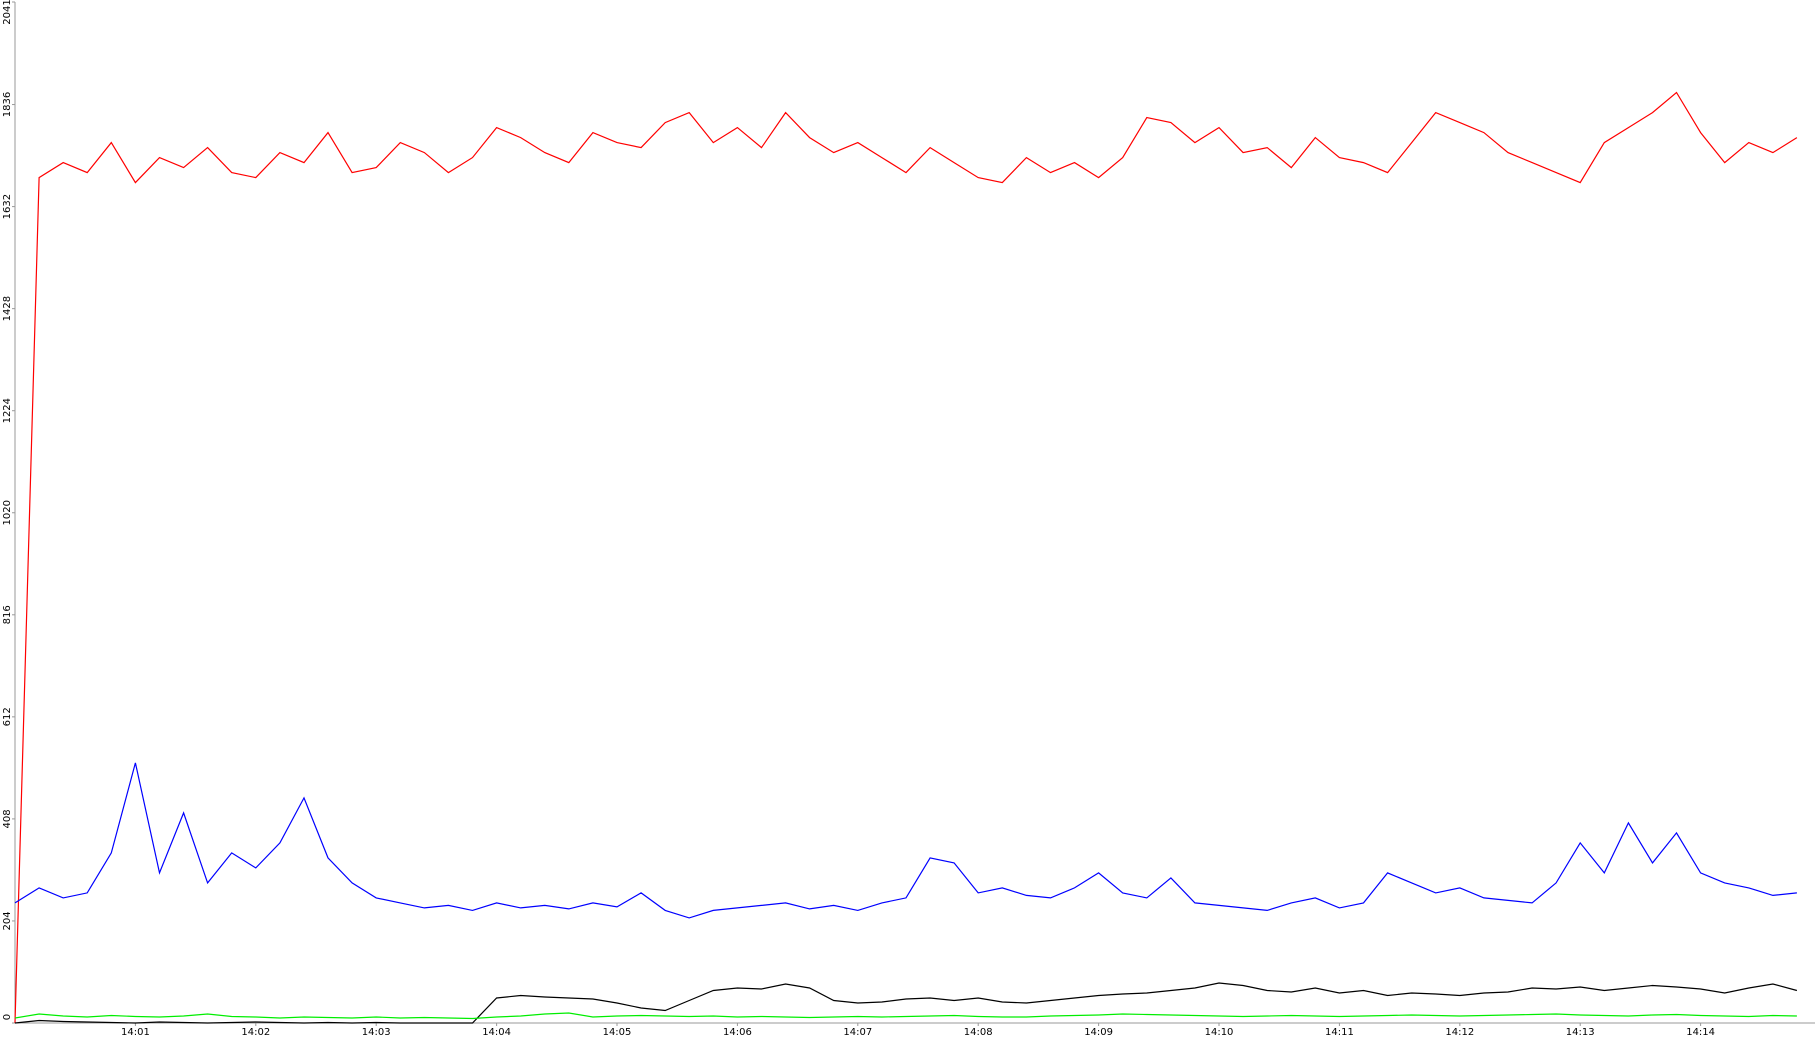  Describe the element at coordinates (376, 1032) in the screenshot. I see `x-tick-label: 14:03` at that location.